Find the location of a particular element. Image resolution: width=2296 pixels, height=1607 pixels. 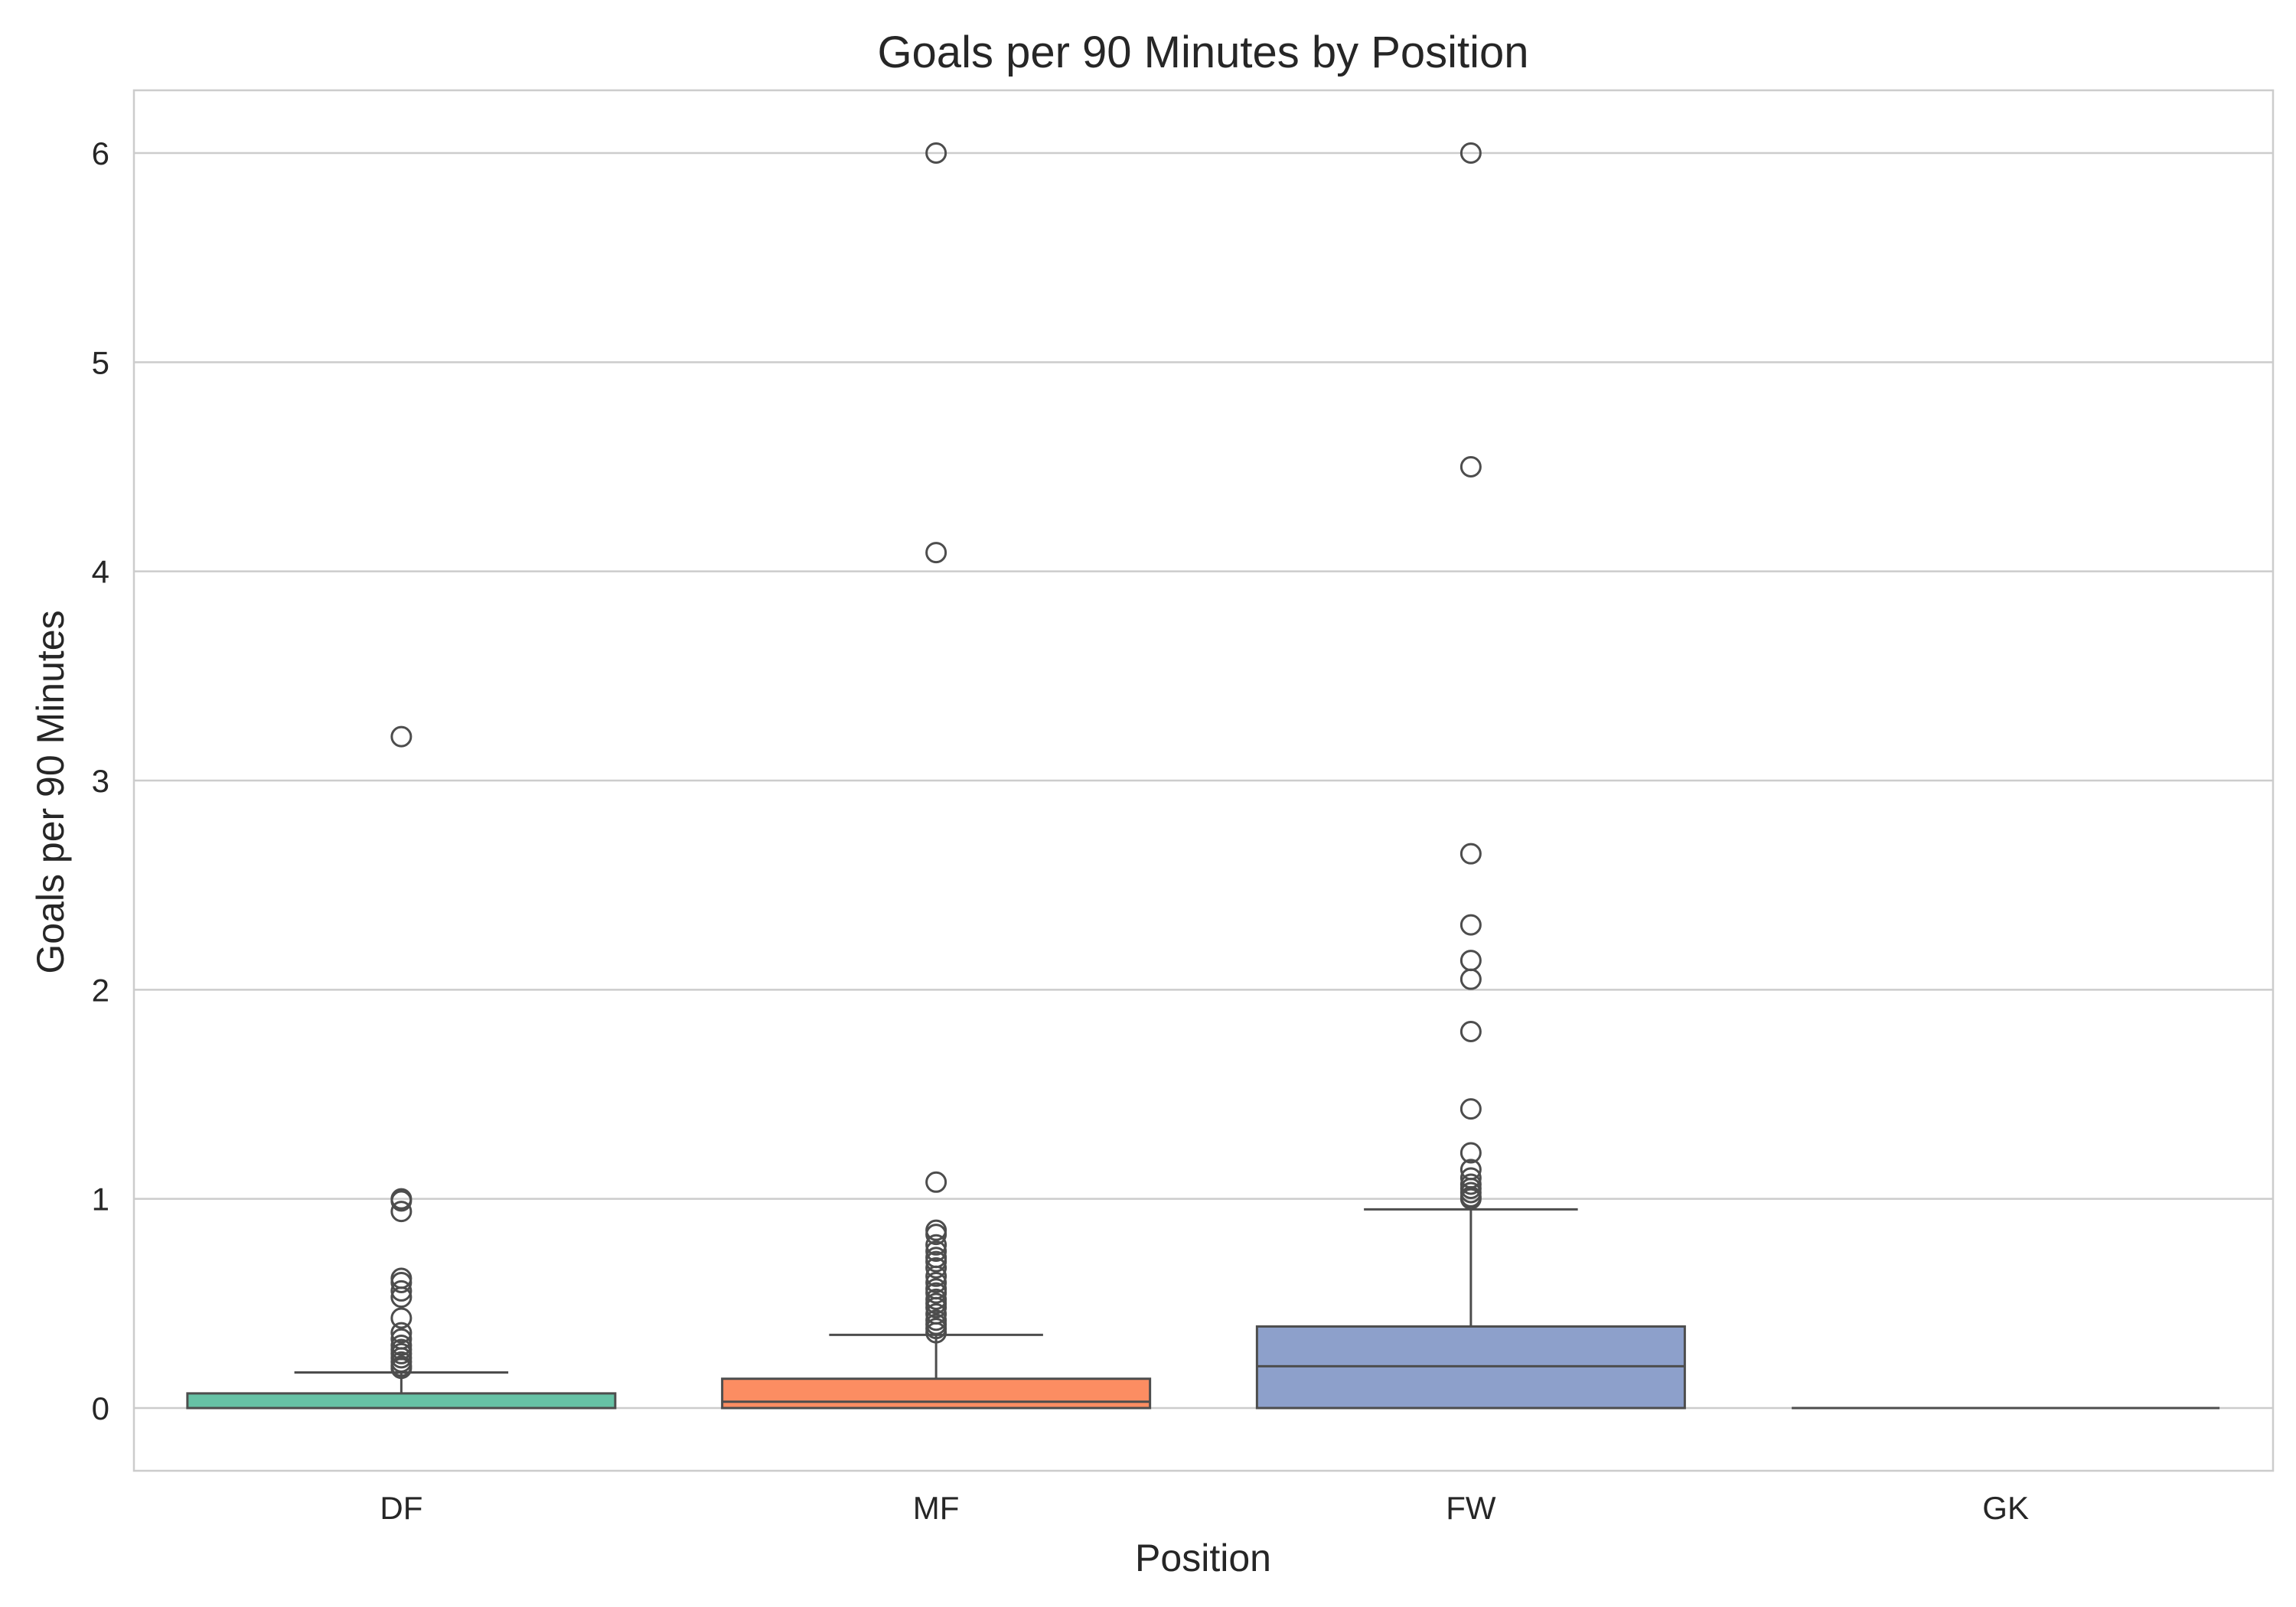

box-group-fw is located at coordinates (1470, 776).